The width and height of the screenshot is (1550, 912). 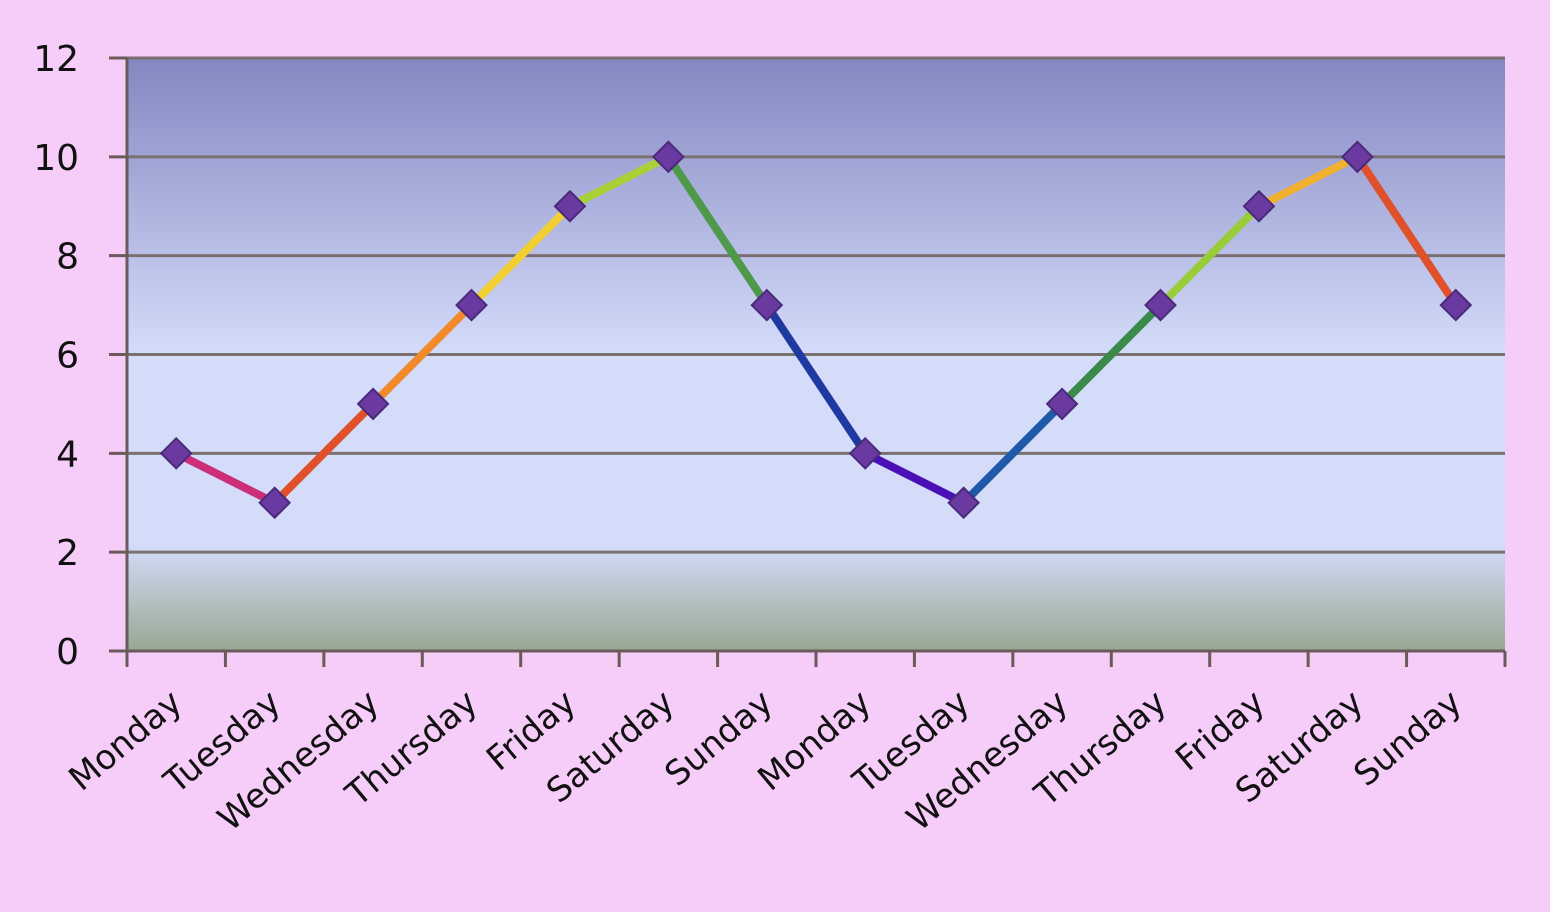 I want to click on y-tick-label-12: 12, so click(x=56, y=59).